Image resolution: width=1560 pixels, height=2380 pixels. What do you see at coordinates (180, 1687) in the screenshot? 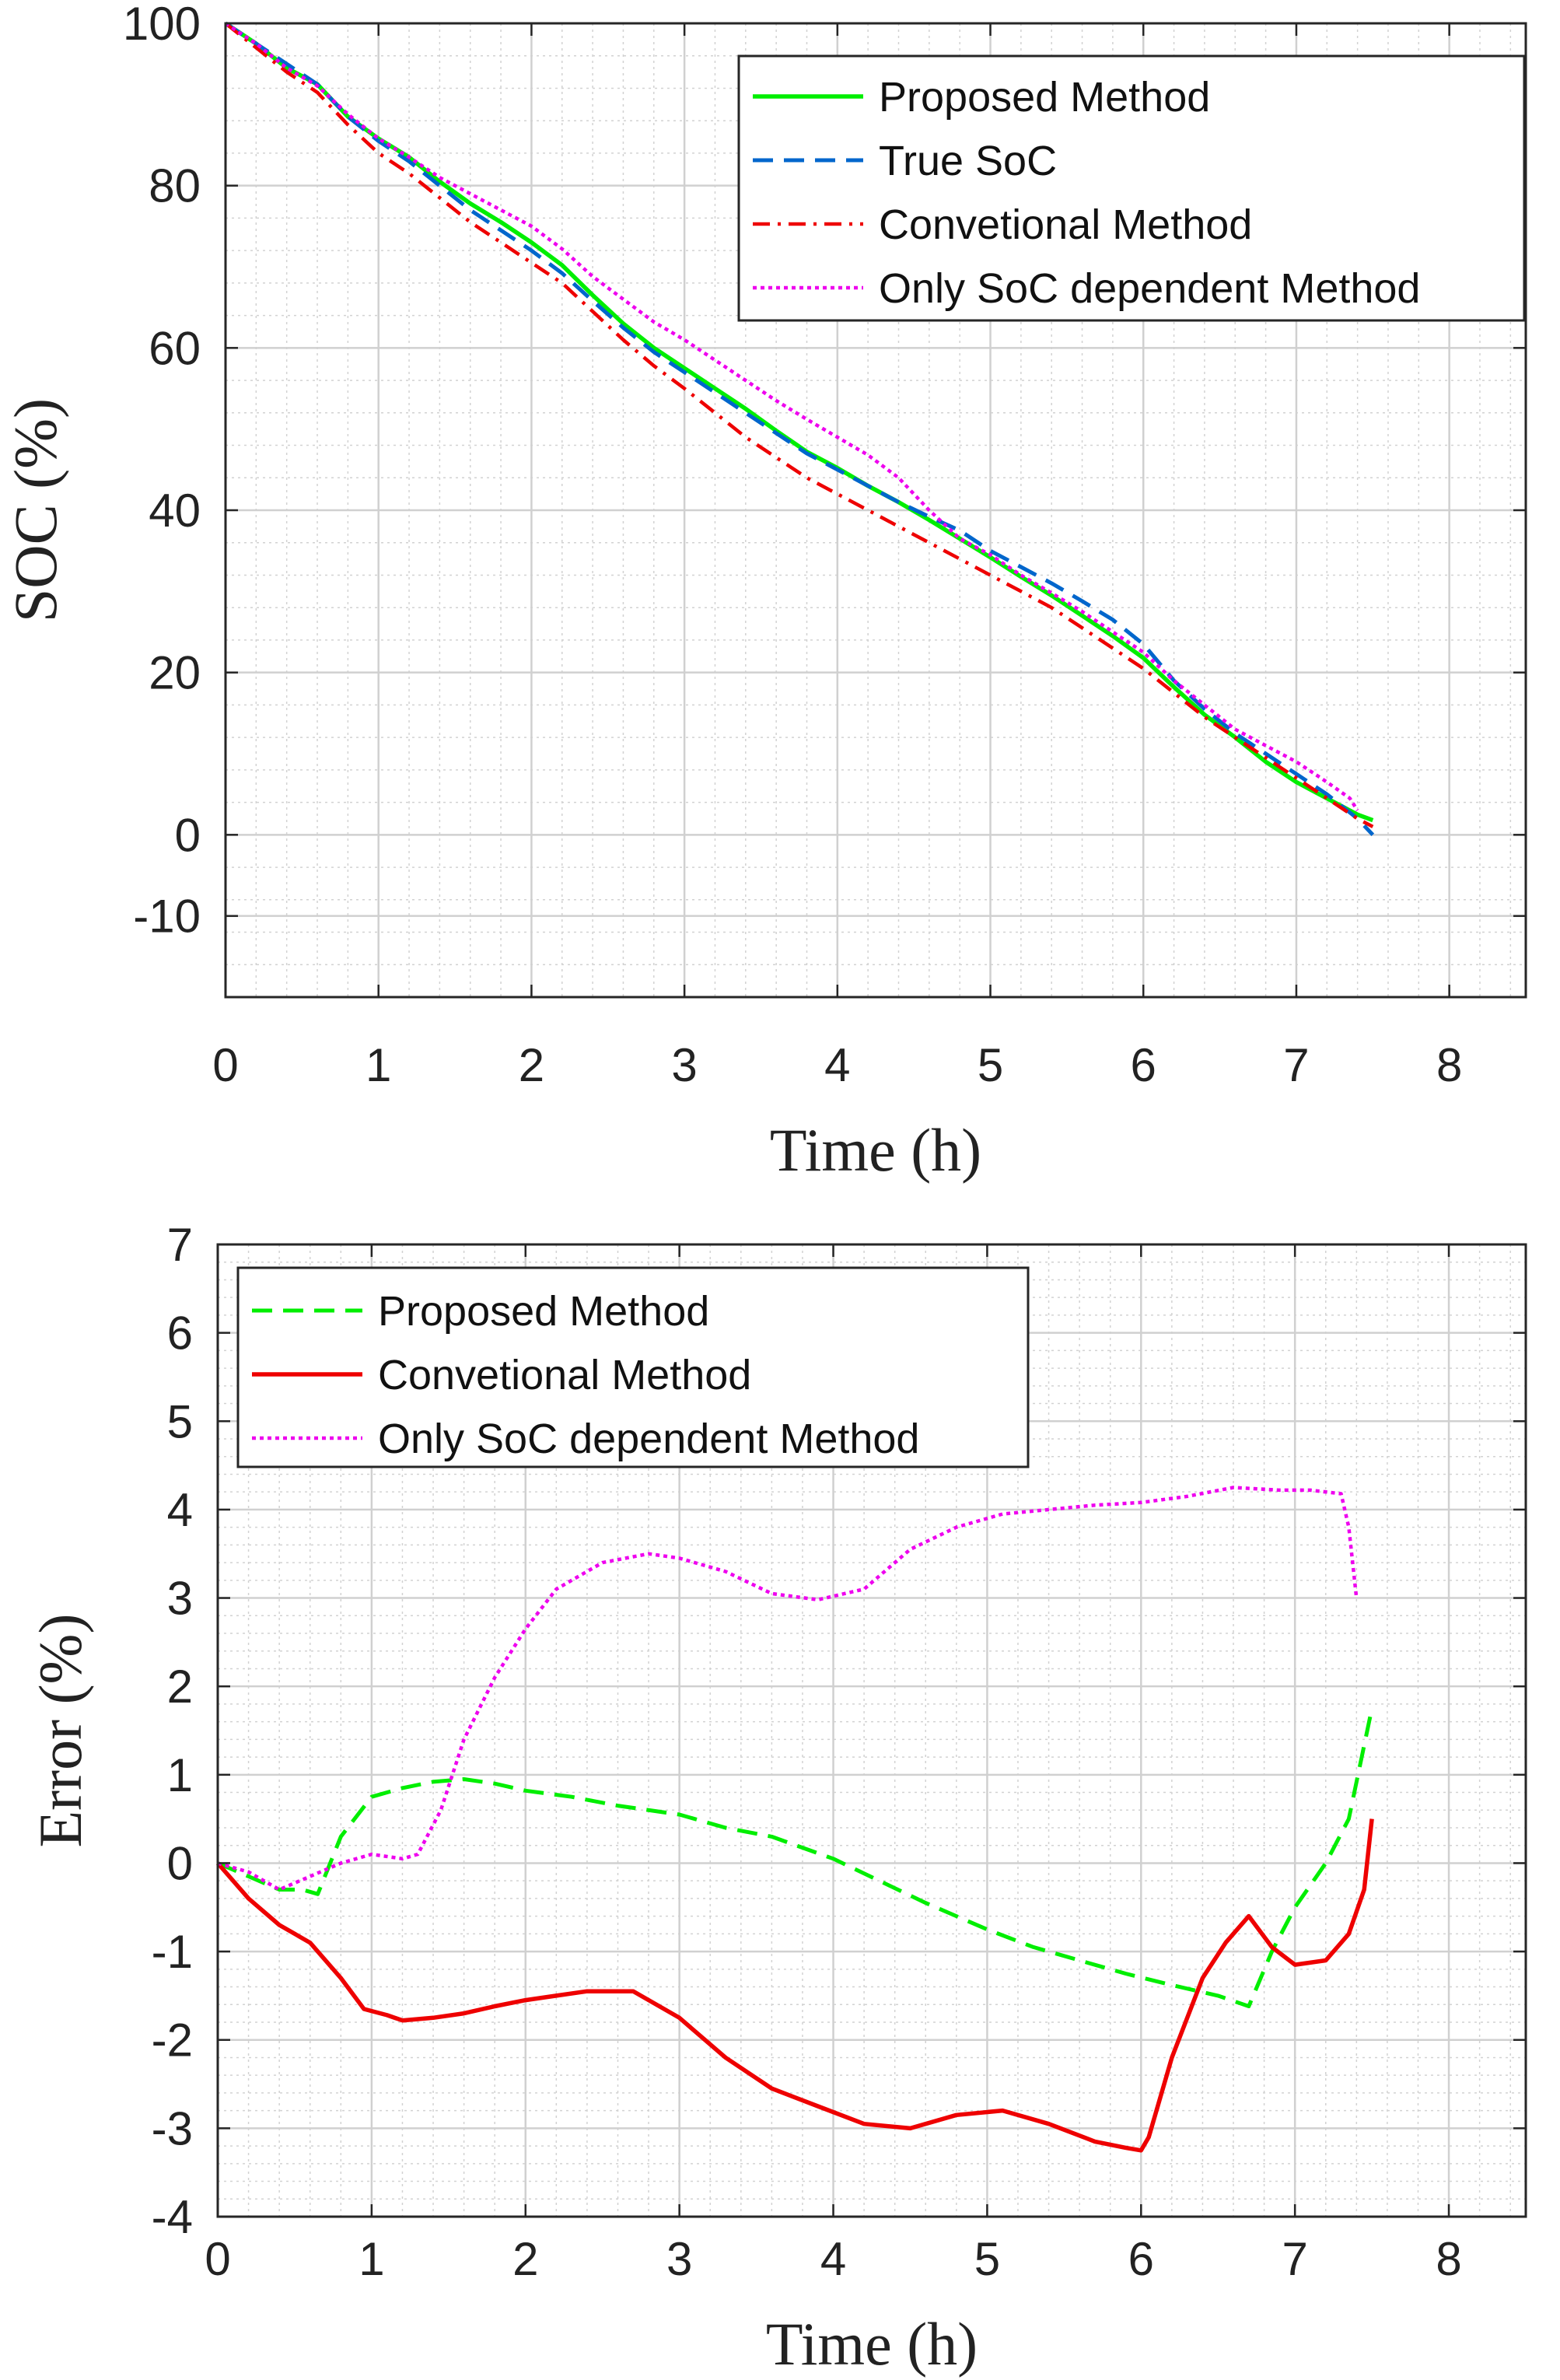
I see `y-tick-label: 2` at bounding box center [180, 1687].